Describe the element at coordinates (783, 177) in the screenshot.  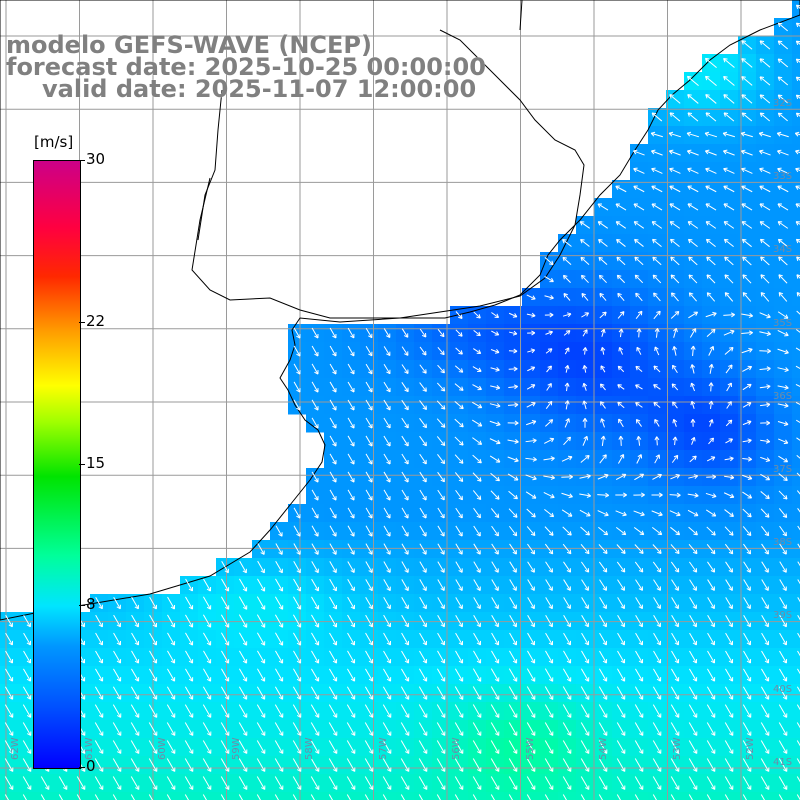
I see `latitude-label: 33S` at that location.